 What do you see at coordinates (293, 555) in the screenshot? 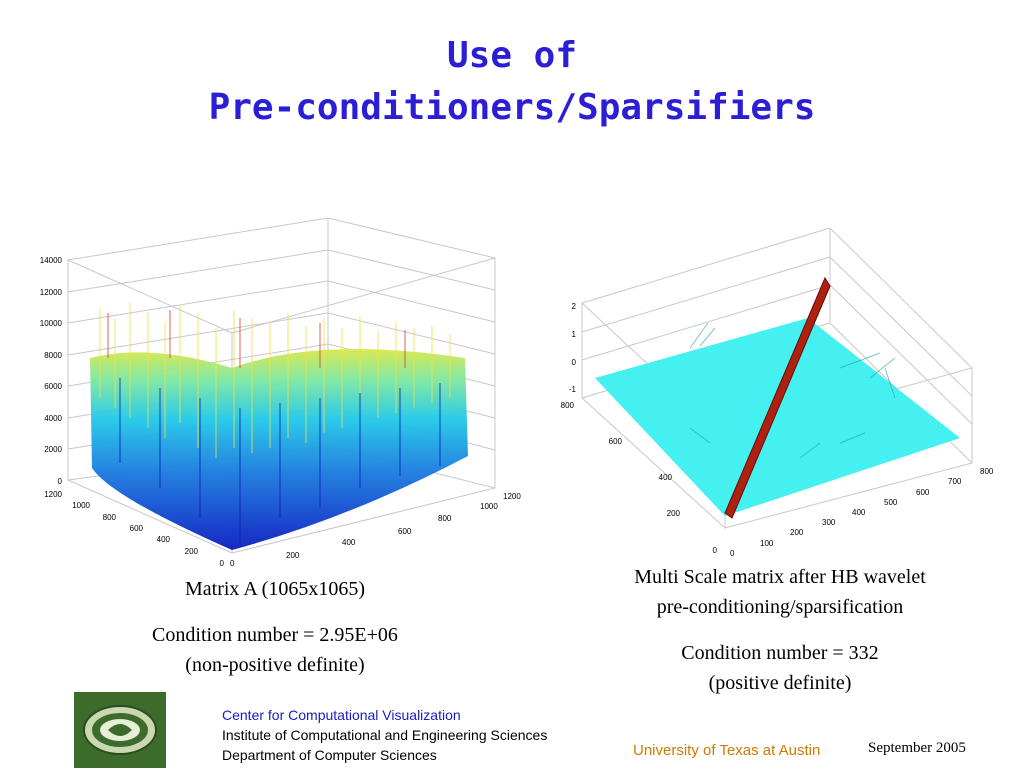
I see `left-plot-x-tick: 200` at bounding box center [293, 555].